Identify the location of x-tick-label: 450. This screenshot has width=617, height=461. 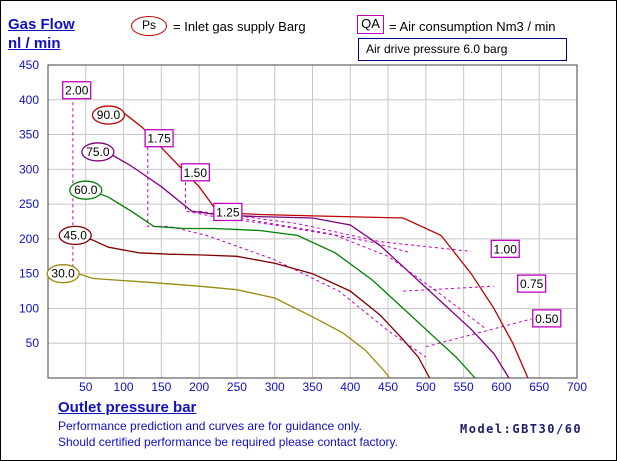
(388, 387).